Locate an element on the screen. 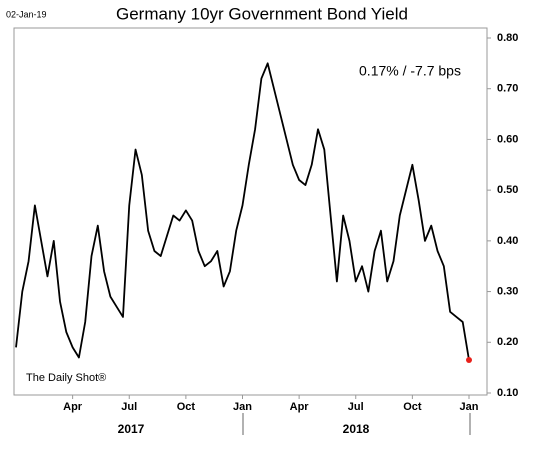 The image size is (541, 455). y-tick-label: 0.10 is located at coordinates (507, 393).